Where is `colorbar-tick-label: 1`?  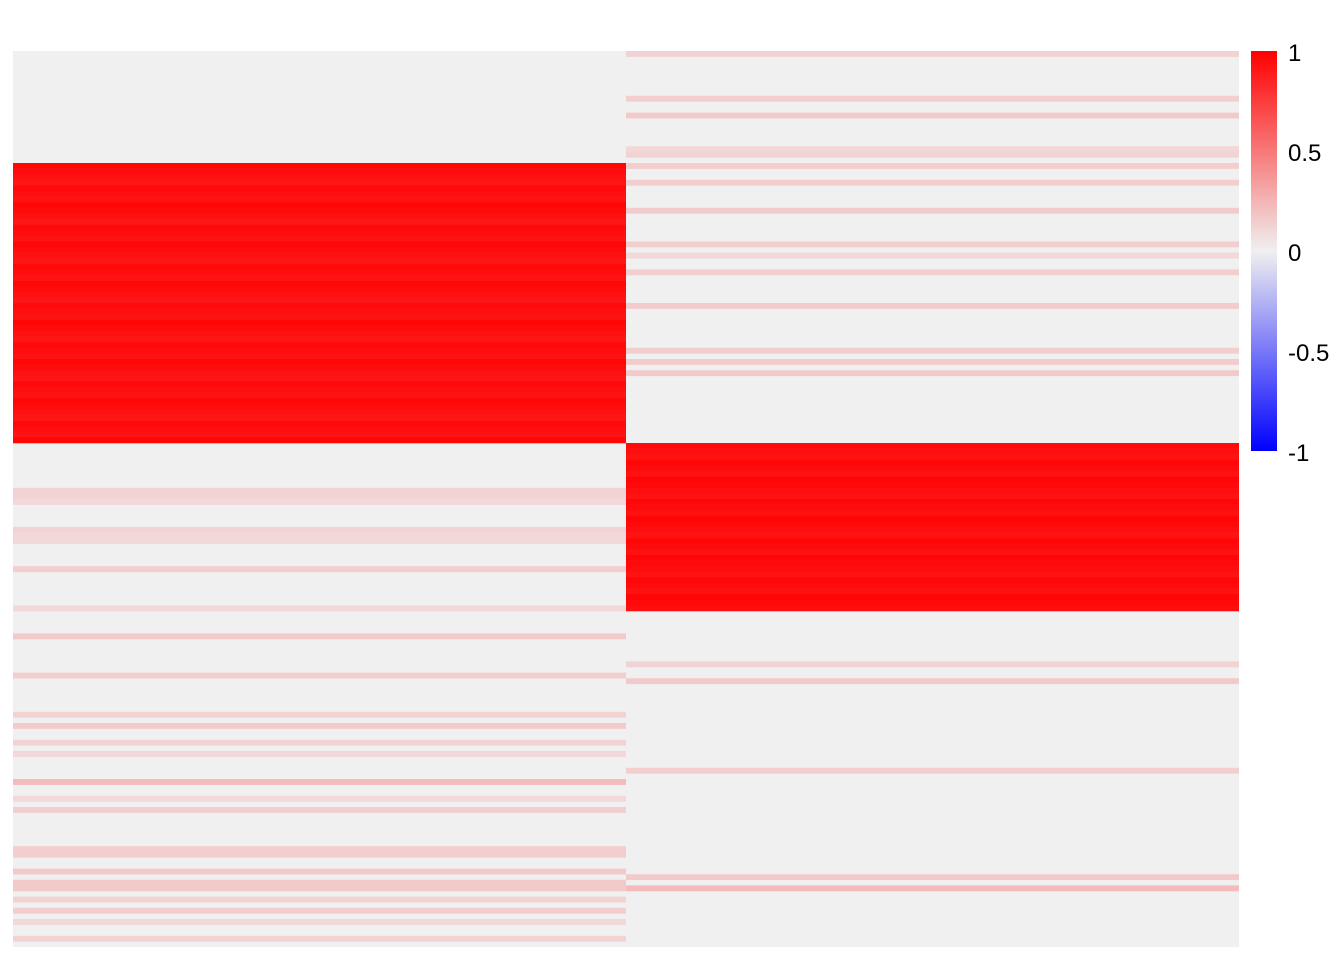 colorbar-tick-label: 1 is located at coordinates (1294, 53).